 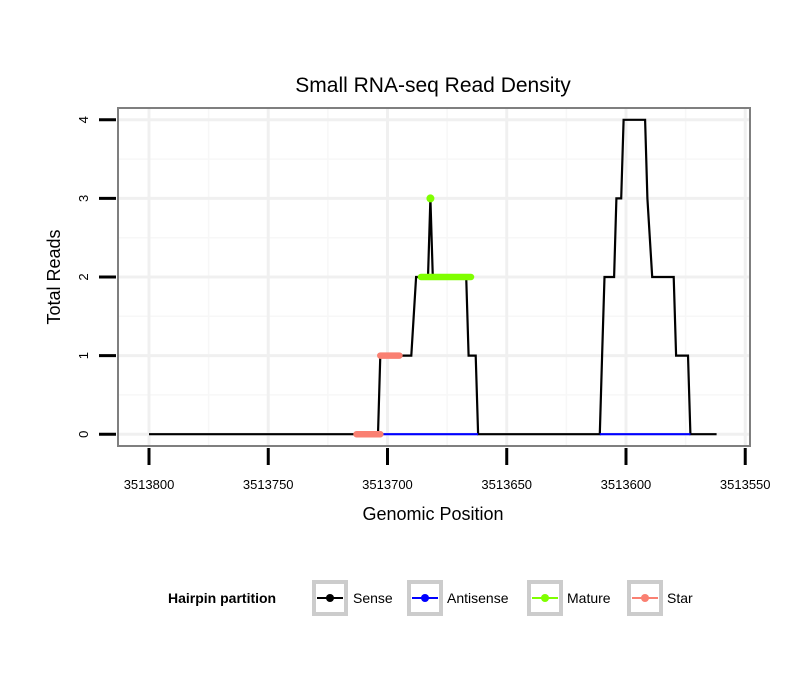 What do you see at coordinates (268, 484) in the screenshot?
I see `x-tick-label: 3513750` at bounding box center [268, 484].